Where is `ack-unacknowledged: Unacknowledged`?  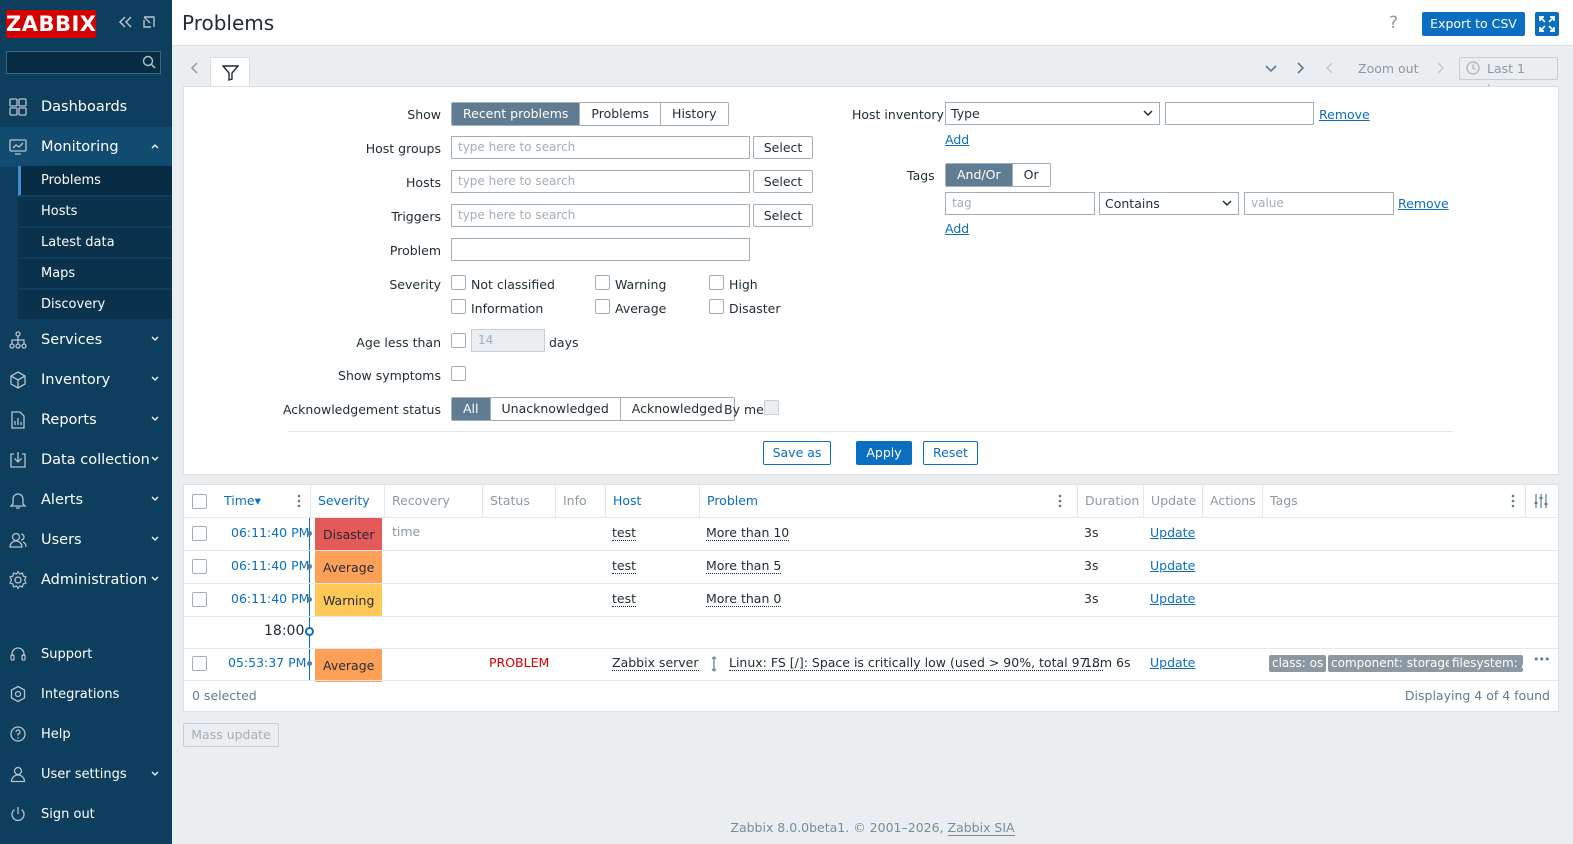
ack-unacknowledged: Unacknowledged is located at coordinates (555, 409).